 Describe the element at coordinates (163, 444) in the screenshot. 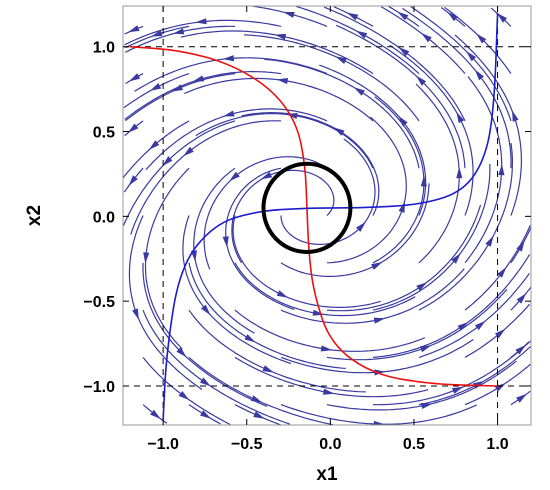

I see `x-tick-label: −1.0` at that location.